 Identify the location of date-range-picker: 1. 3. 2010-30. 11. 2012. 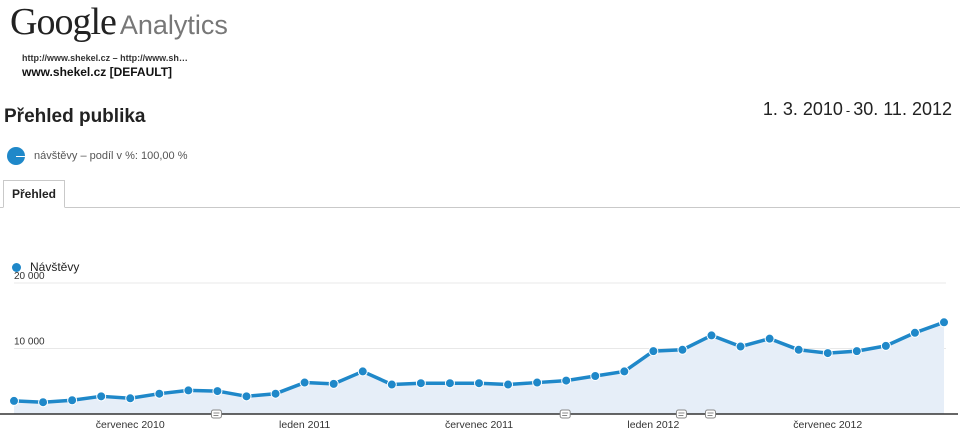
(857, 109).